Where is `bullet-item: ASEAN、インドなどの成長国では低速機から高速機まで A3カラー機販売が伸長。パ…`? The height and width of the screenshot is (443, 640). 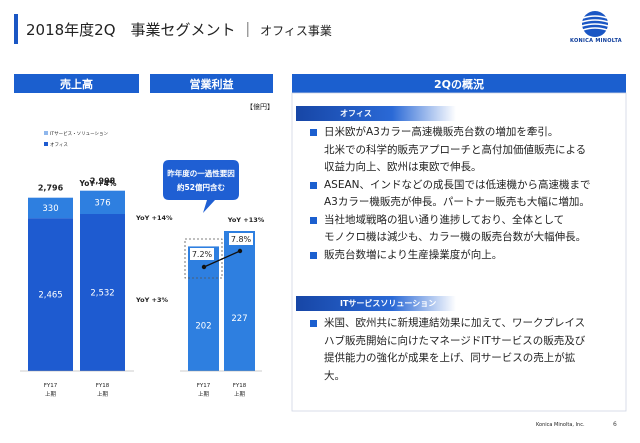 bullet-item: ASEAN、インドなどの成長国では低速機から高速機まで A3カラー機販売が伸長。パ… is located at coordinates (464, 194).